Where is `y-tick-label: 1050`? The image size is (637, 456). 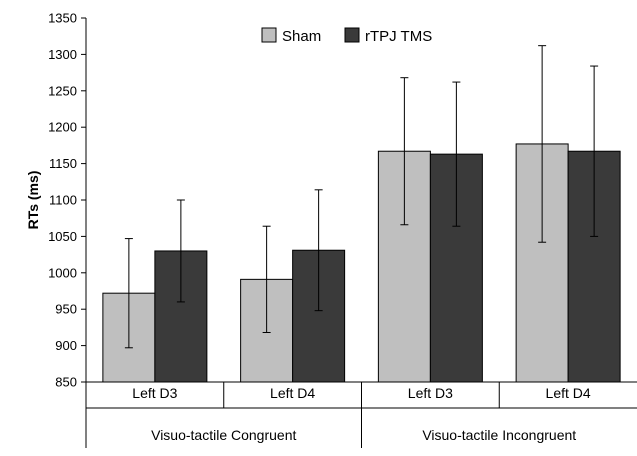
y-tick-label: 1050 is located at coordinates (62, 236).